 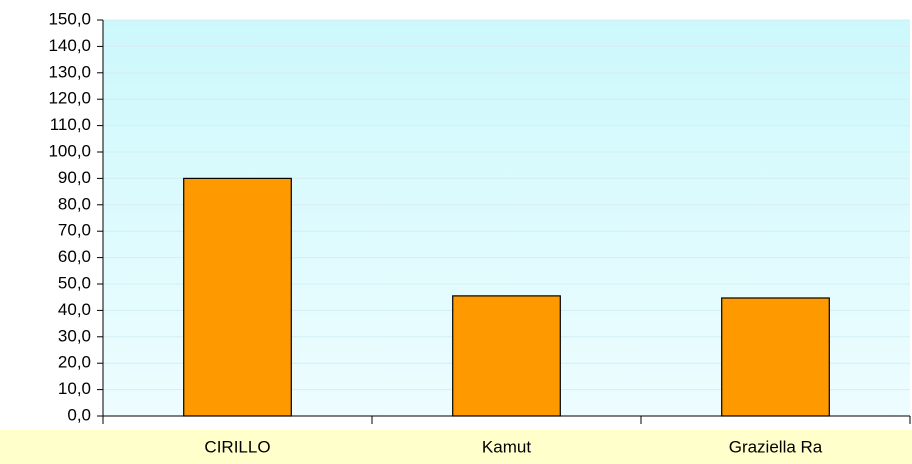 What do you see at coordinates (74, 256) in the screenshot?
I see `y-tick-label: 60,0` at bounding box center [74, 256].